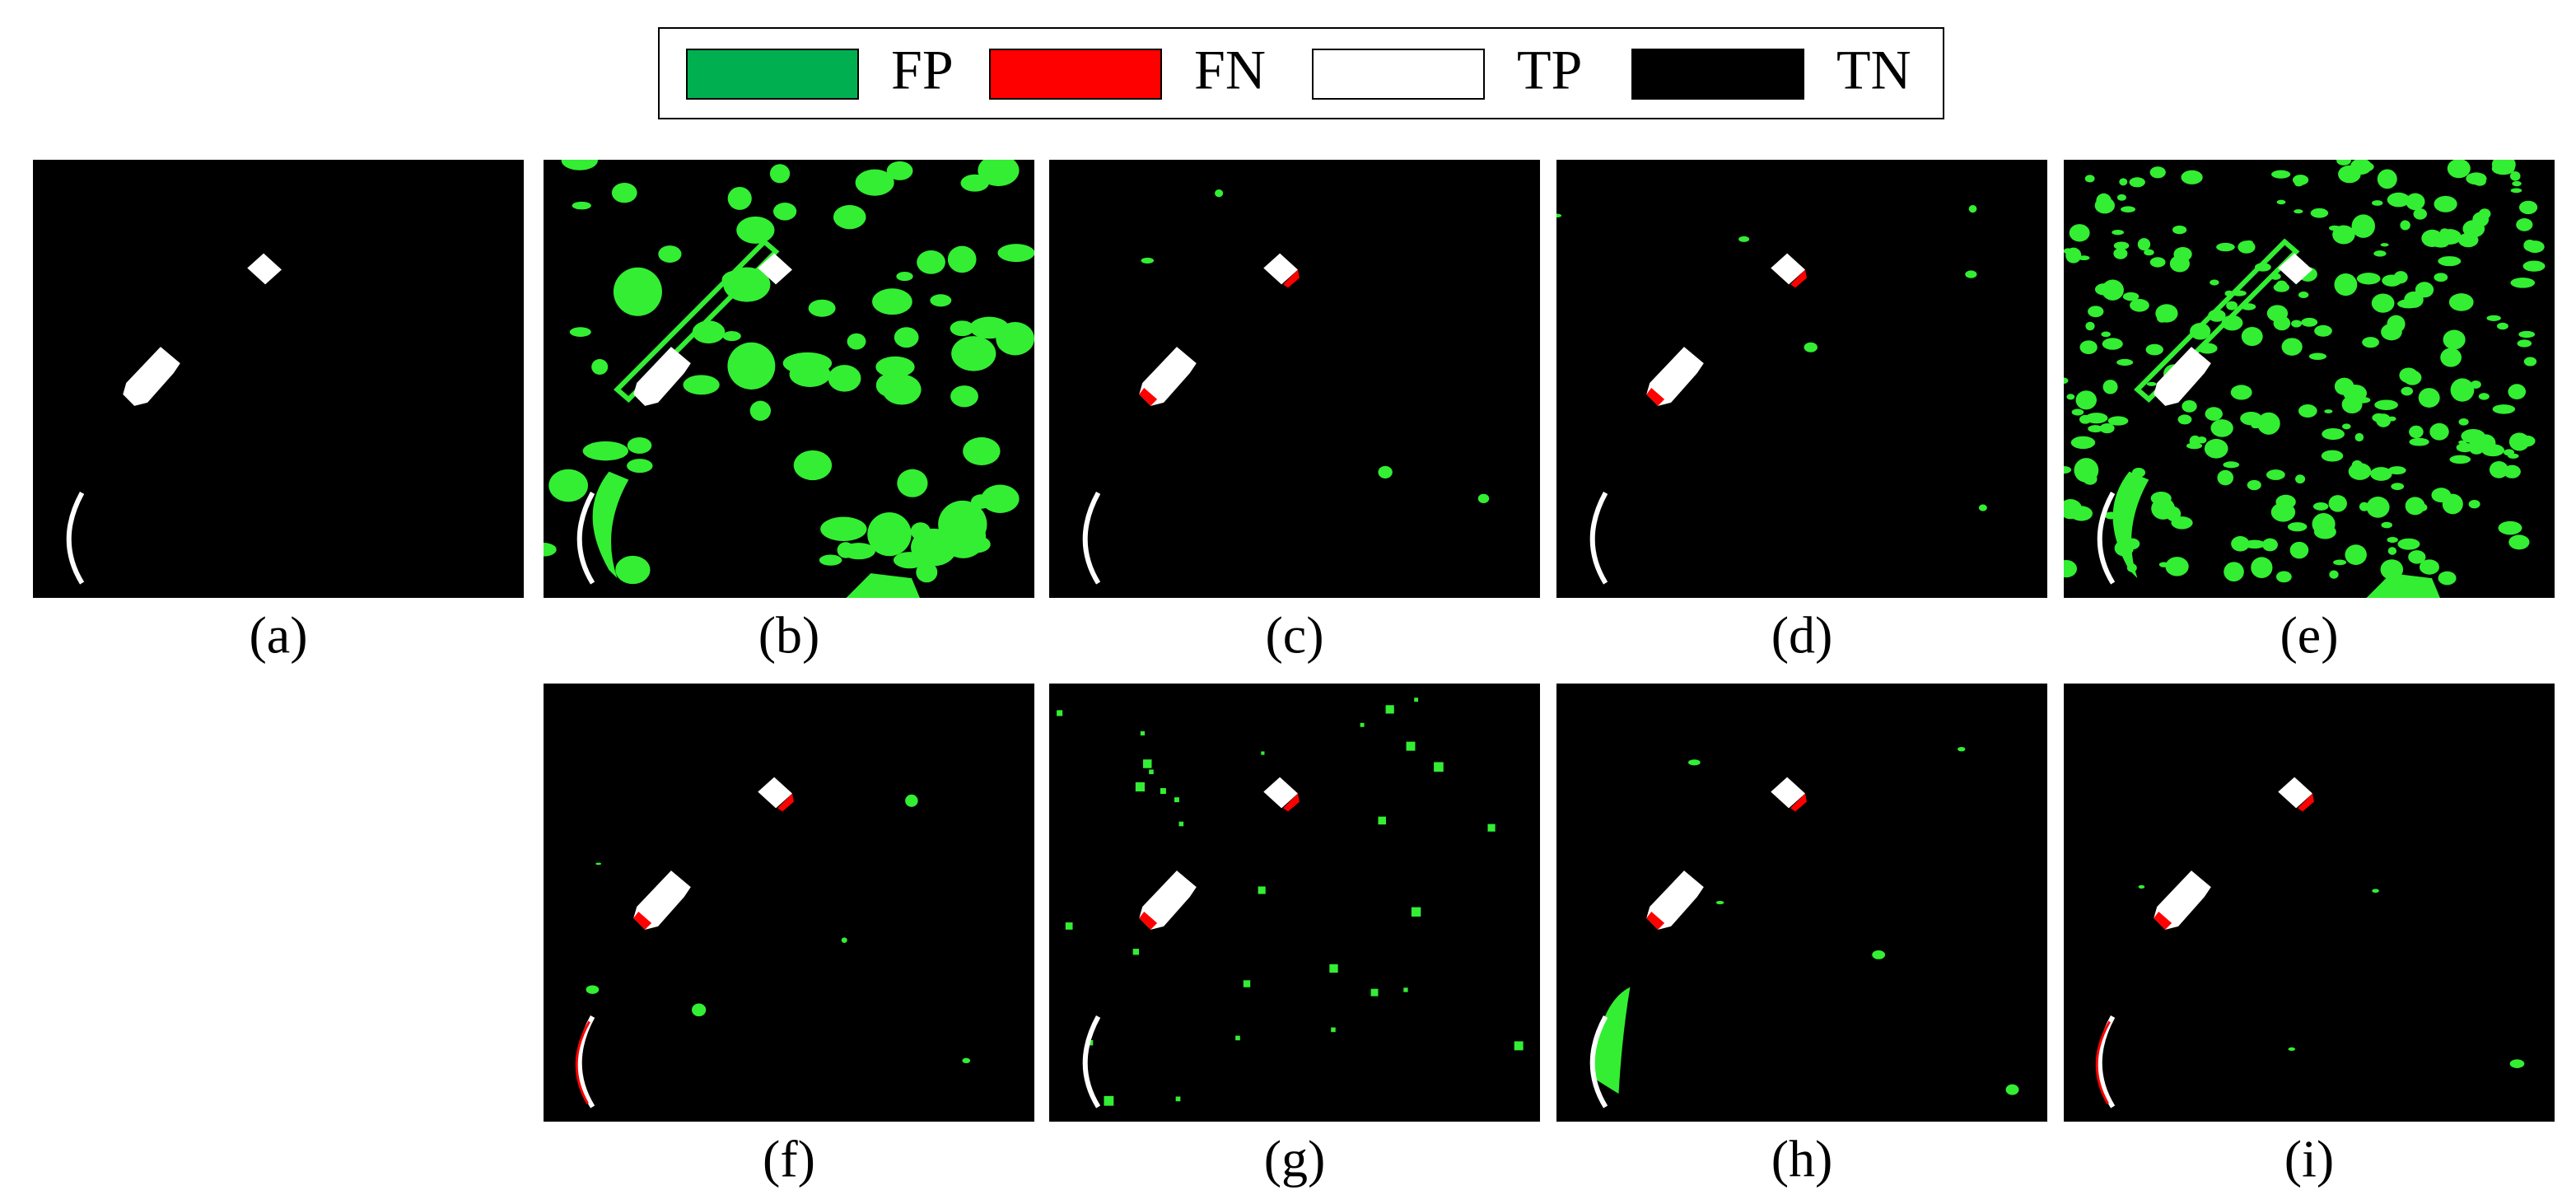 Image resolution: width=2576 pixels, height=1204 pixels. I want to click on change-map, so click(789, 903).